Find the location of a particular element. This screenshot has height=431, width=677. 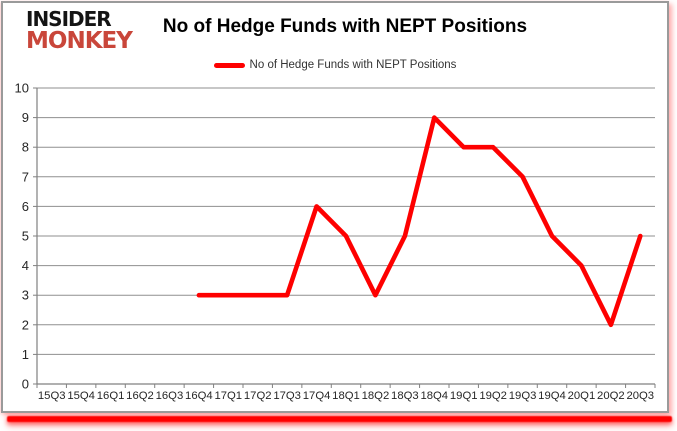

x-tick-label: 15Q3 is located at coordinates (52, 396).